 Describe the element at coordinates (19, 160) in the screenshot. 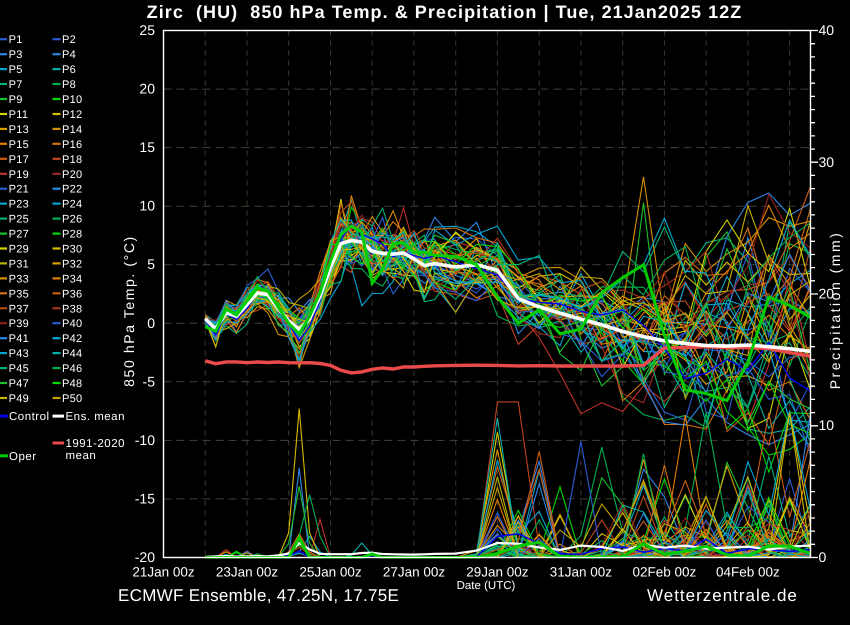

I see `svg-text: P17` at that location.